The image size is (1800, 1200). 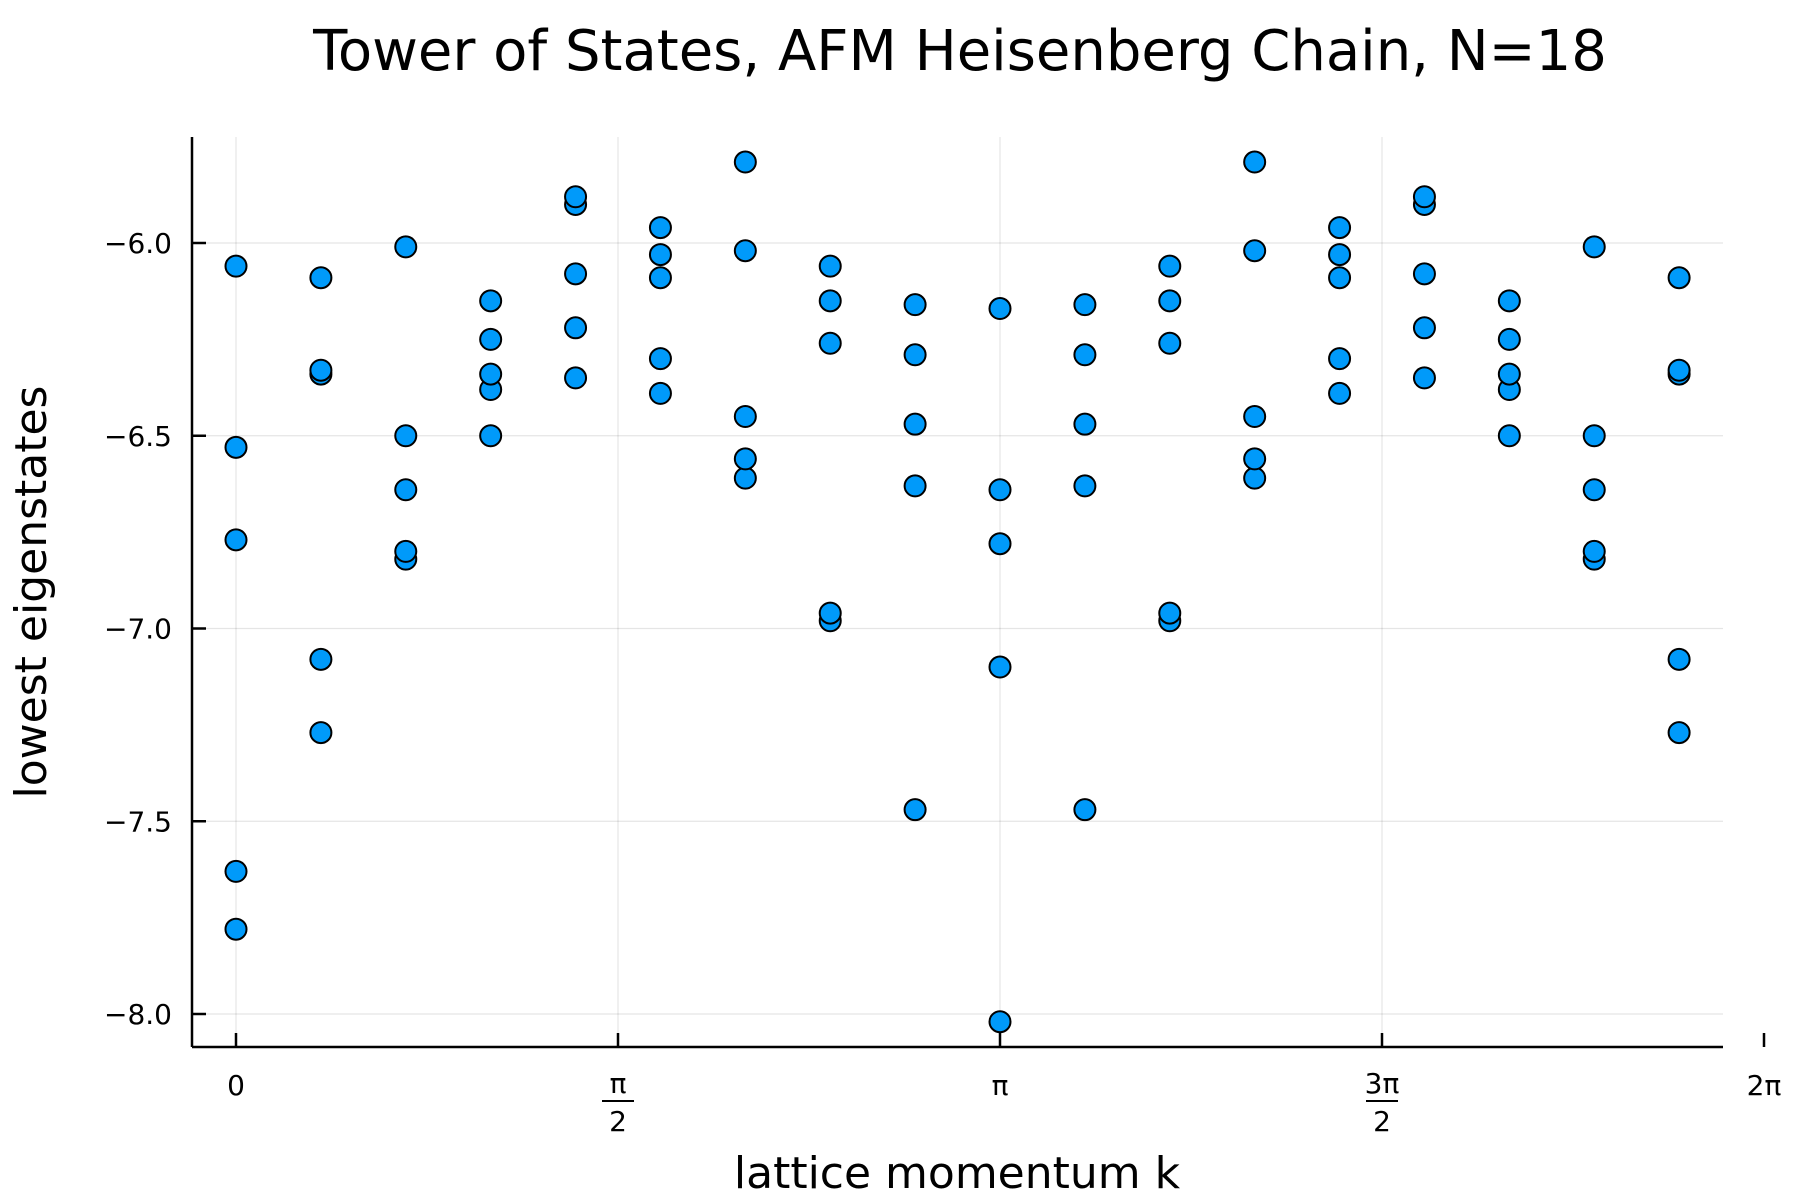 I want to click on x-tick-label: 0, so click(x=236, y=1085).